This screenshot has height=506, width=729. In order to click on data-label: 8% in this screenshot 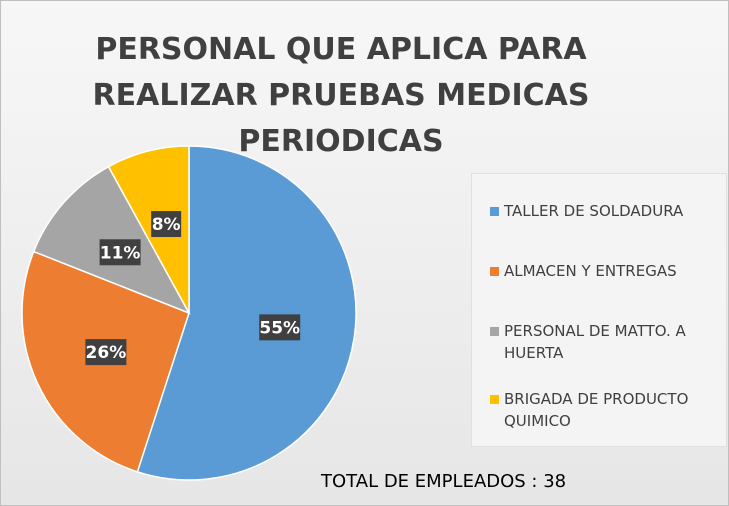, I will do `click(166, 224)`.